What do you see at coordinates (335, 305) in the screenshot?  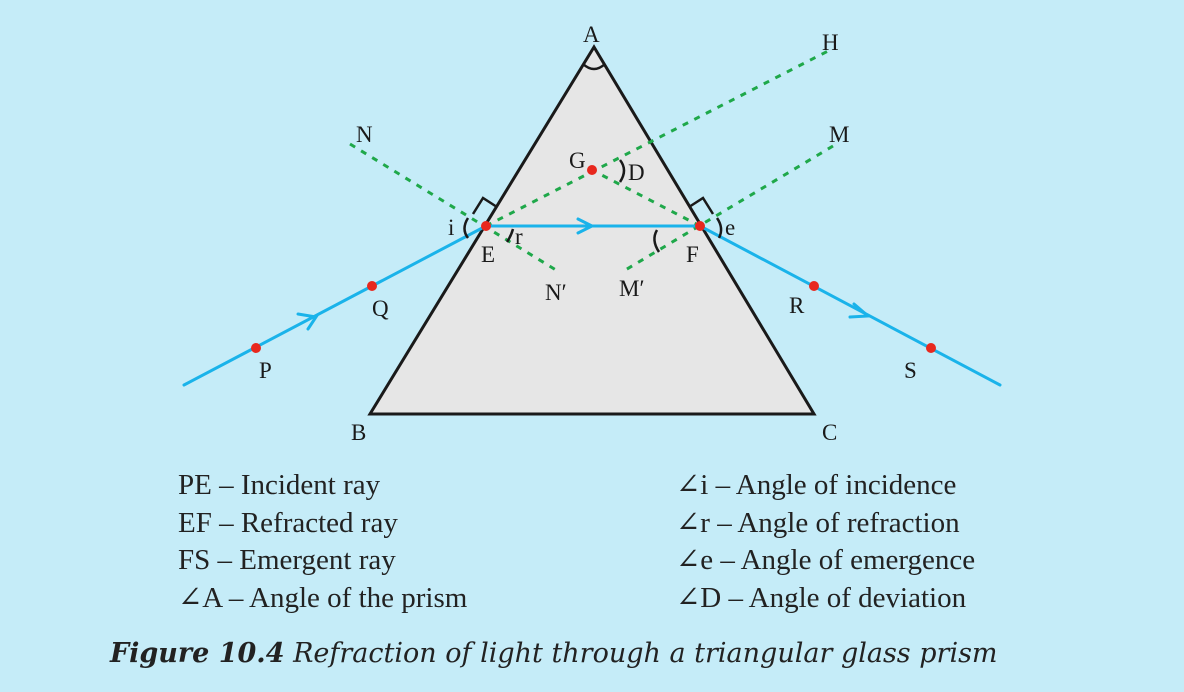 I see `incident-ray-PE` at bounding box center [335, 305].